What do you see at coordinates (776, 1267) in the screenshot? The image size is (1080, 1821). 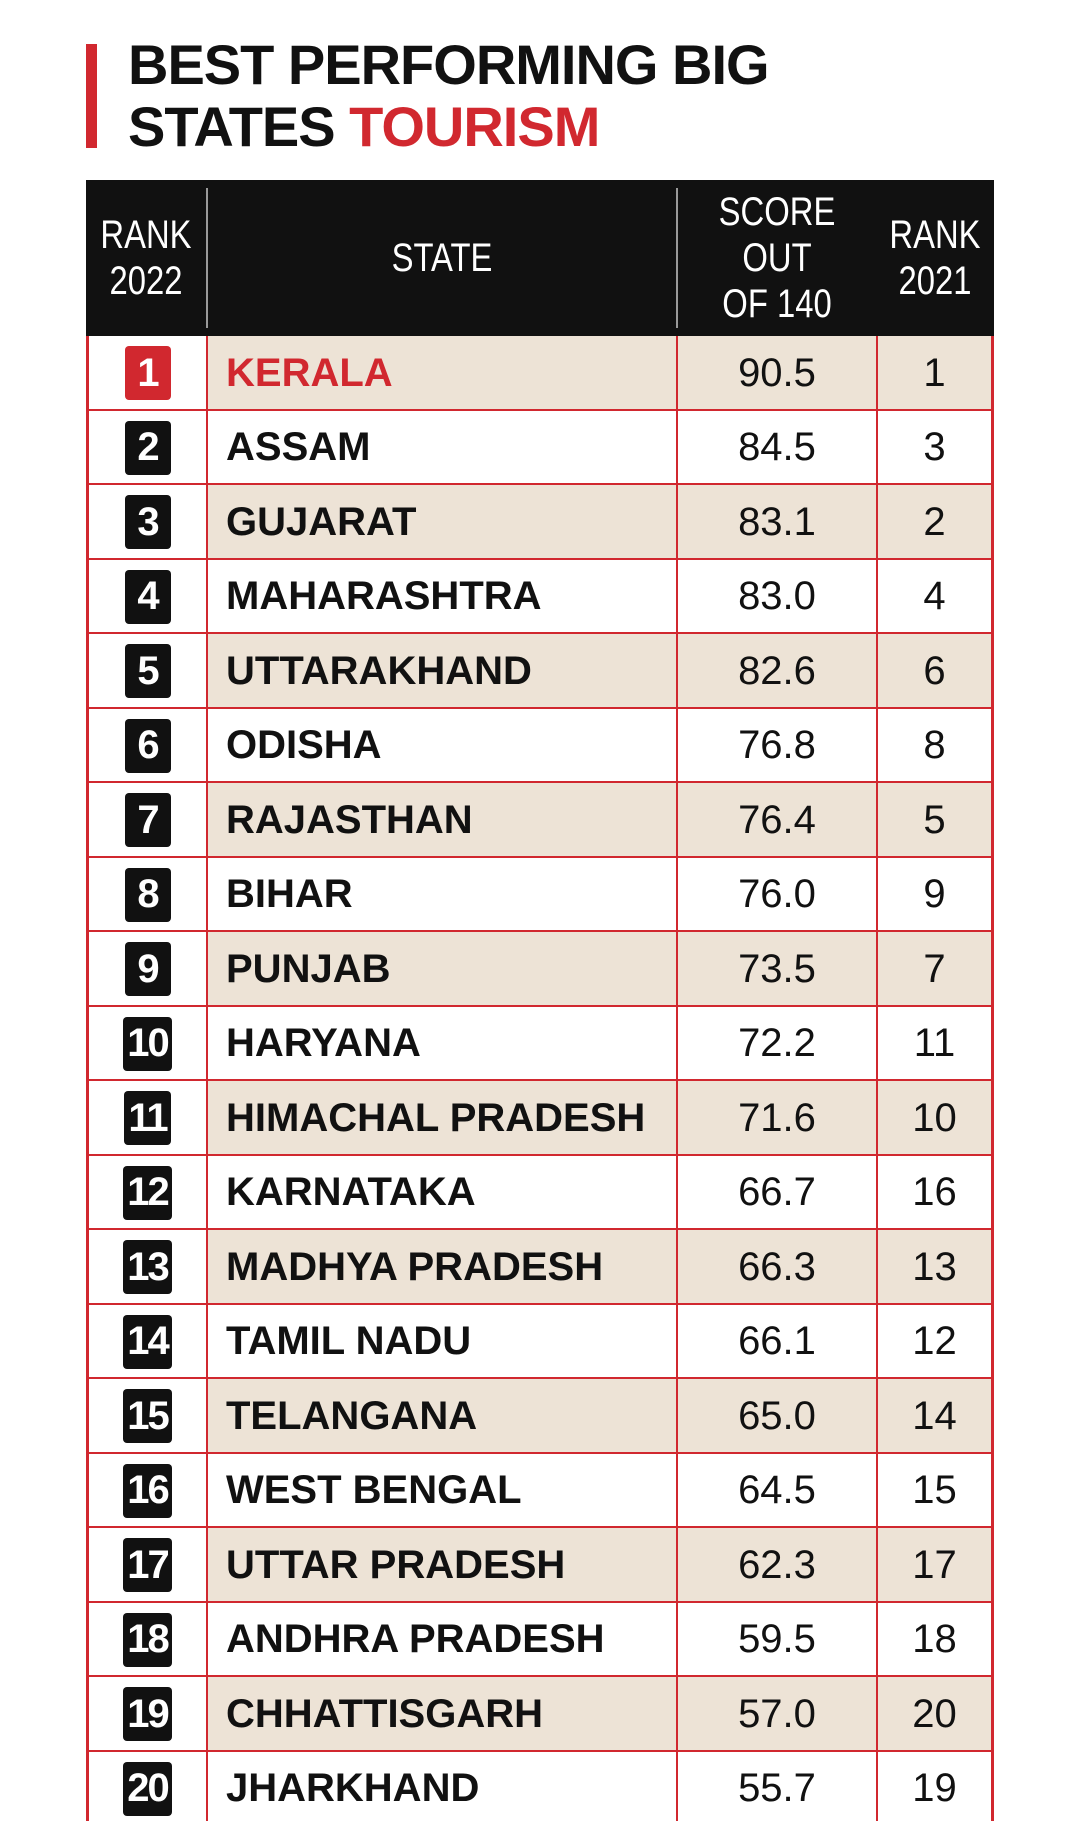 I see `score-cell: 66.3` at bounding box center [776, 1267].